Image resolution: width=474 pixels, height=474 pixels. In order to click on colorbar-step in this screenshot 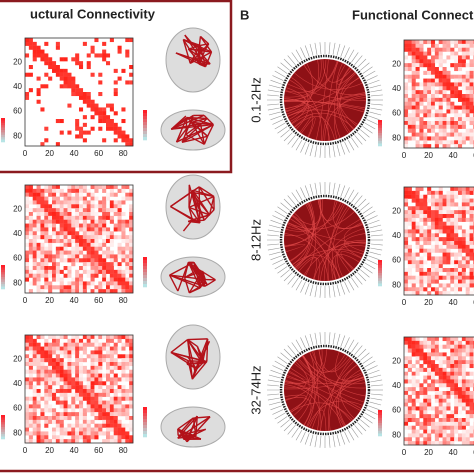, I will do `click(3, 269)`.